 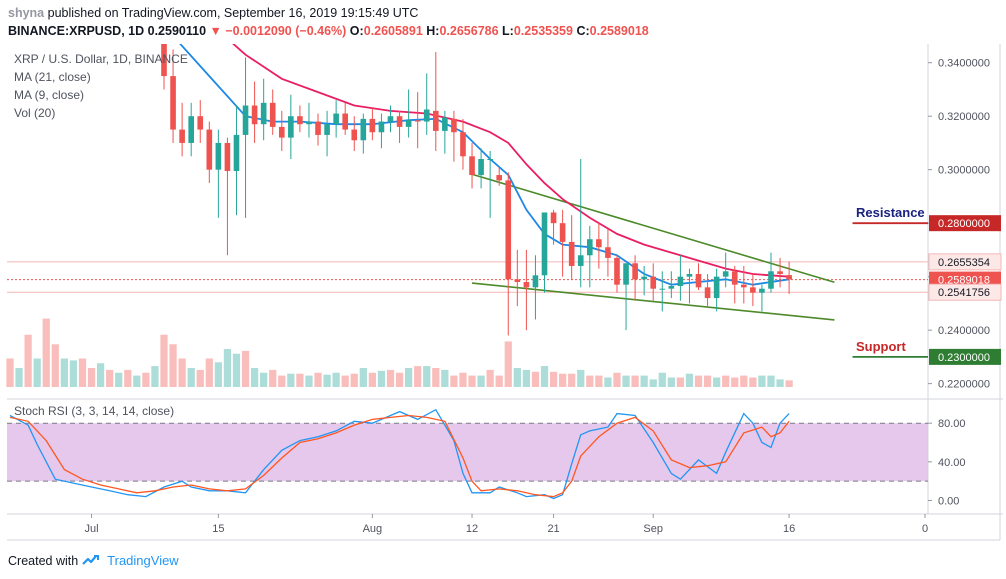 What do you see at coordinates (101, 59) in the screenshot?
I see `chart-title: XRP / U.S. Dollar, 1D, BINANCE` at bounding box center [101, 59].